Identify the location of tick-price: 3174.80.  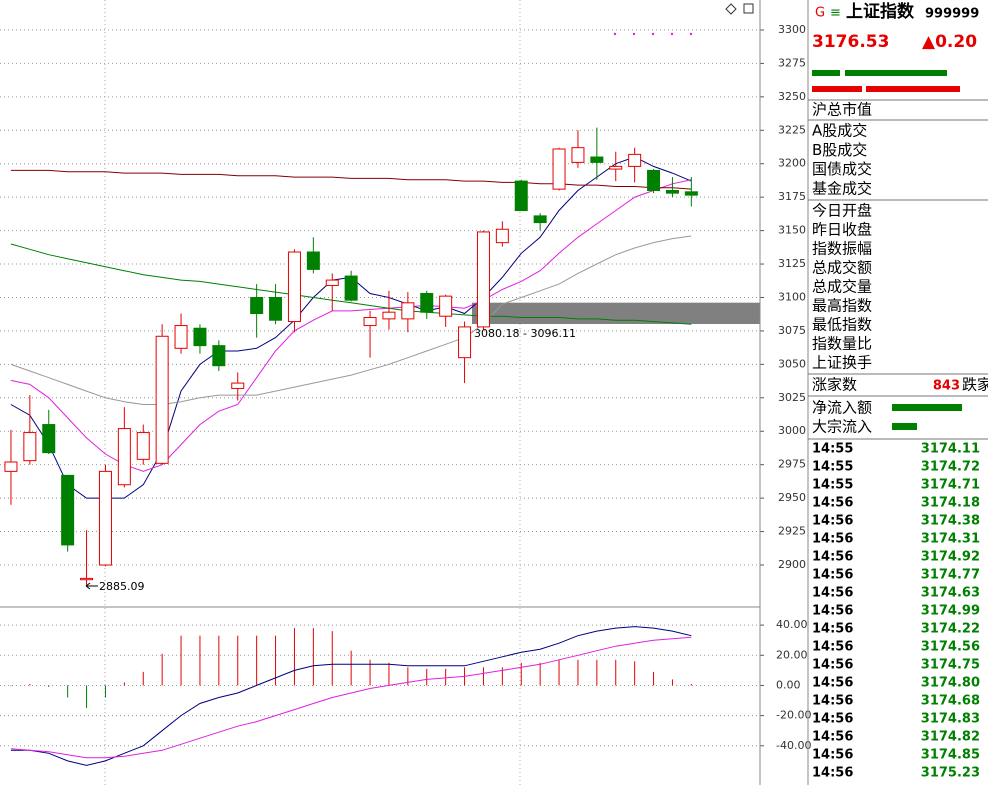
(950, 683).